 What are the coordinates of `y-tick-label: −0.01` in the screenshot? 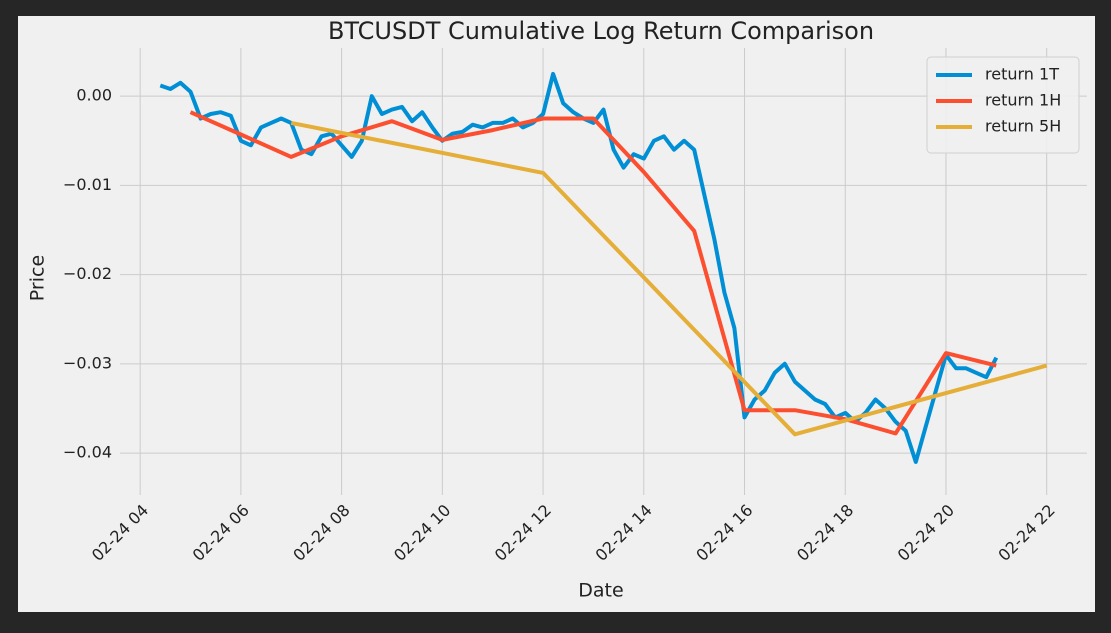 It's located at (87, 184).